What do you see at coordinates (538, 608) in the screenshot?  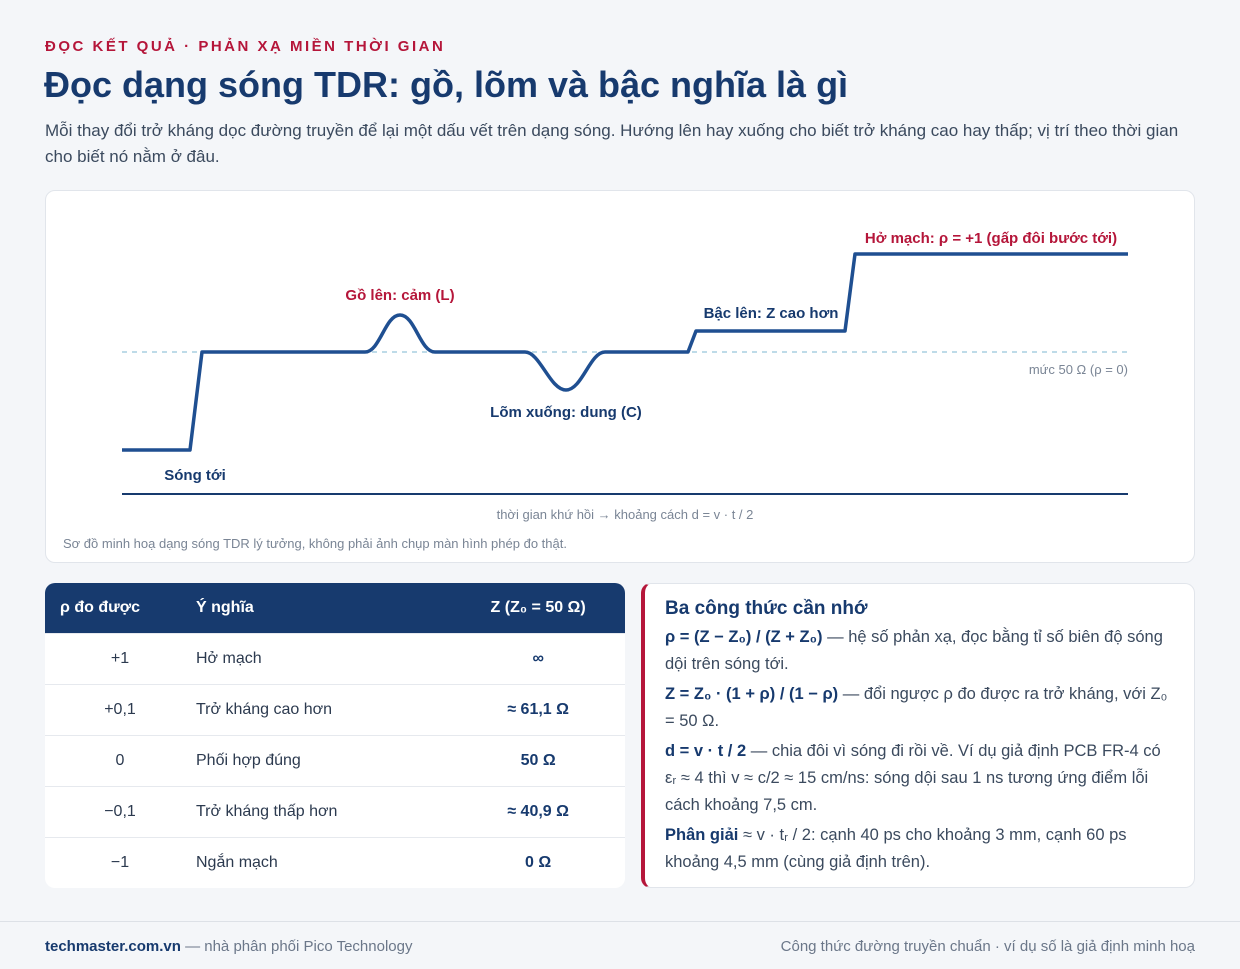 I see `column-header: Z (Z₀ = 50 Ω)` at bounding box center [538, 608].